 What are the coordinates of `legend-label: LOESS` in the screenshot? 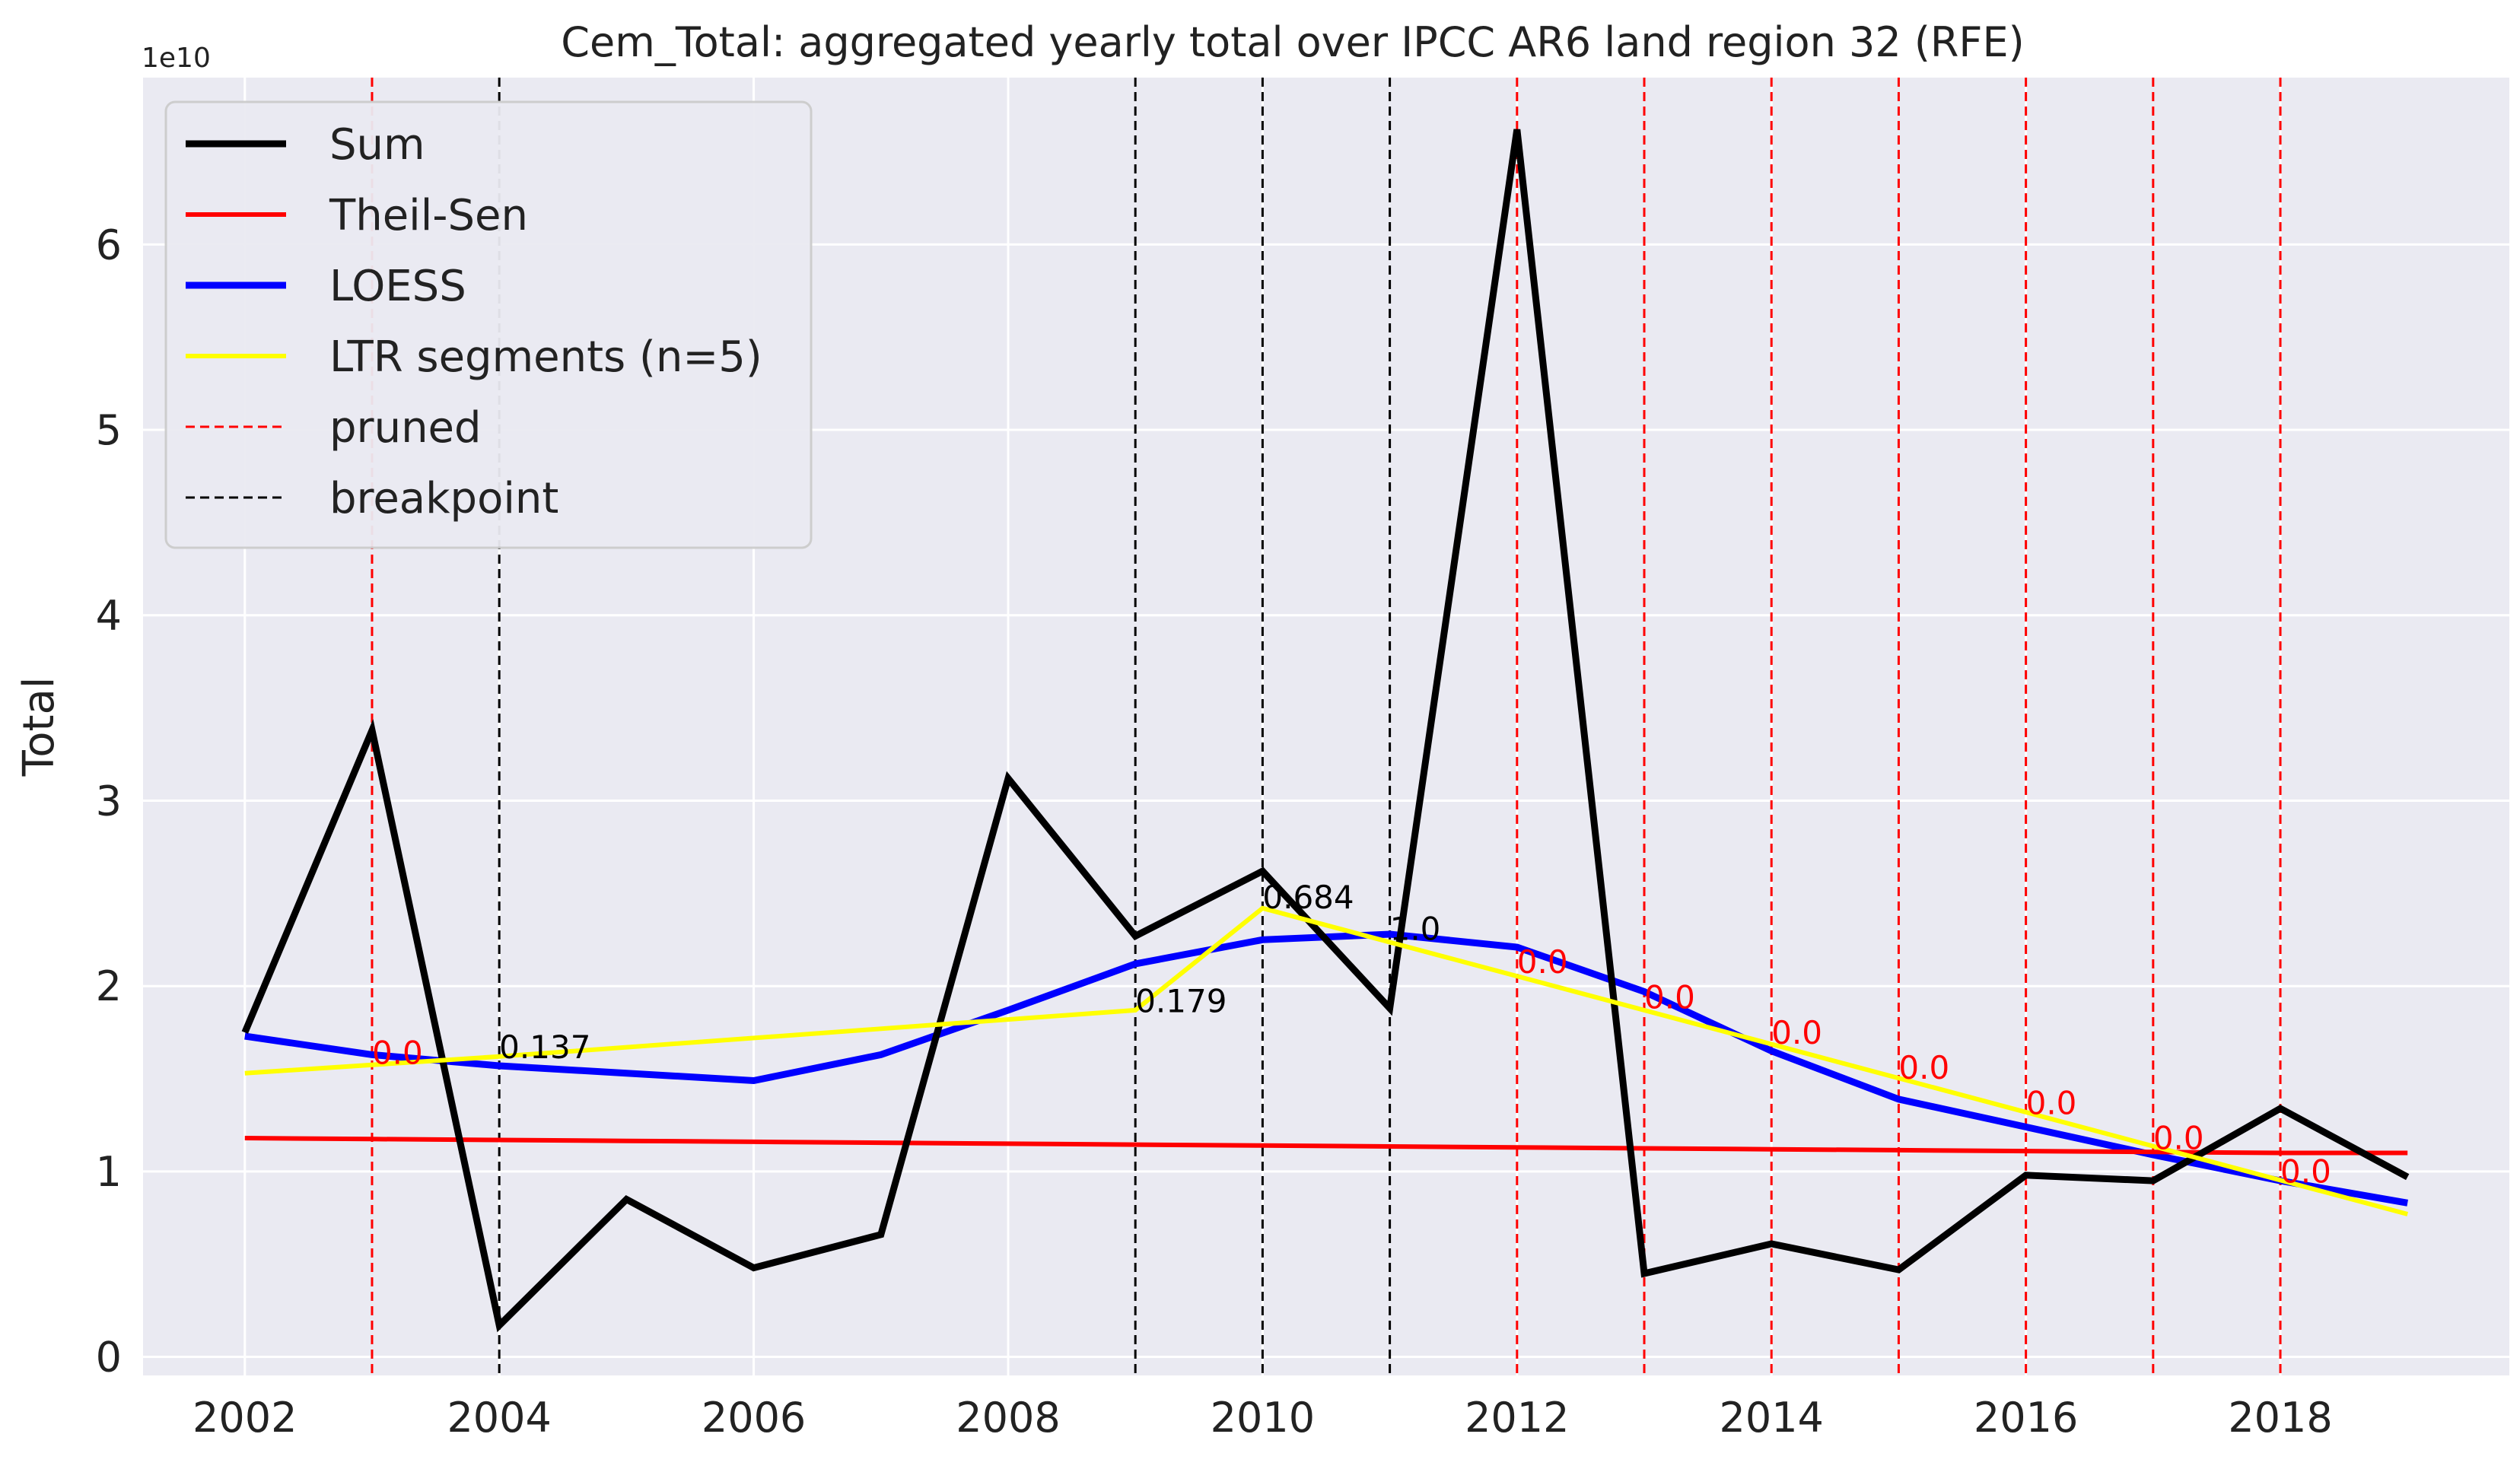 It's located at (398, 287).